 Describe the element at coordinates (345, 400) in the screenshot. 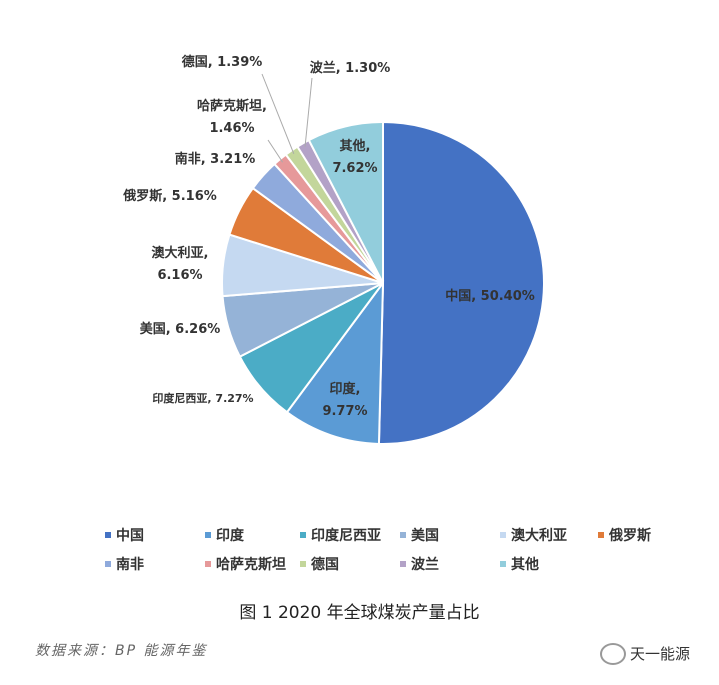

I see `data-label: 印度, 9.77%` at that location.